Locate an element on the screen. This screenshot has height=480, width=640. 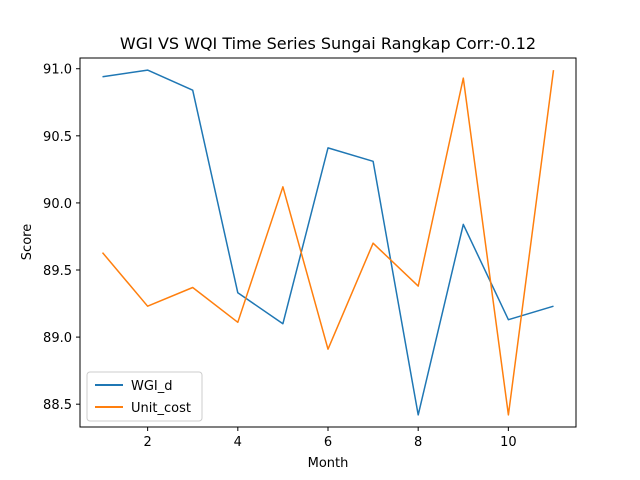
x-axis-label: Month is located at coordinates (328, 463).